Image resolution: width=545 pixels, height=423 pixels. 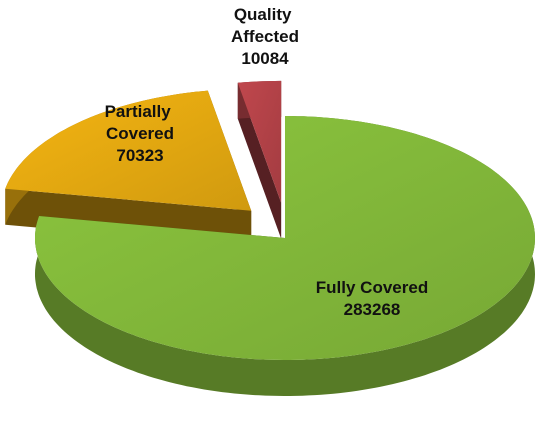 I want to click on label-line: Affected, so click(x=265, y=36).